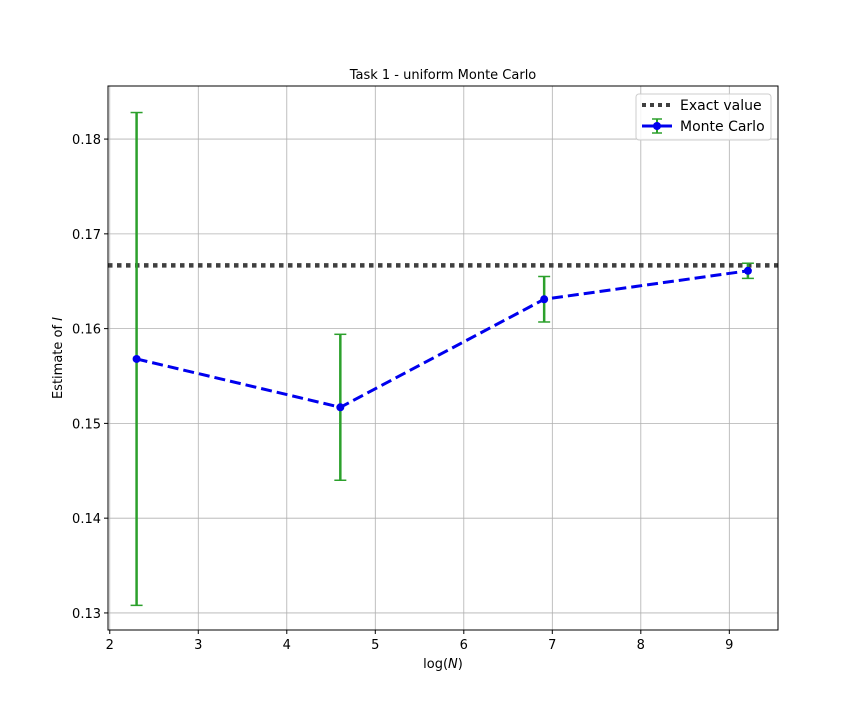 The width and height of the screenshot is (864, 720). What do you see at coordinates (703, 117) in the screenshot?
I see `legend: Exact value Monte Carlo` at bounding box center [703, 117].